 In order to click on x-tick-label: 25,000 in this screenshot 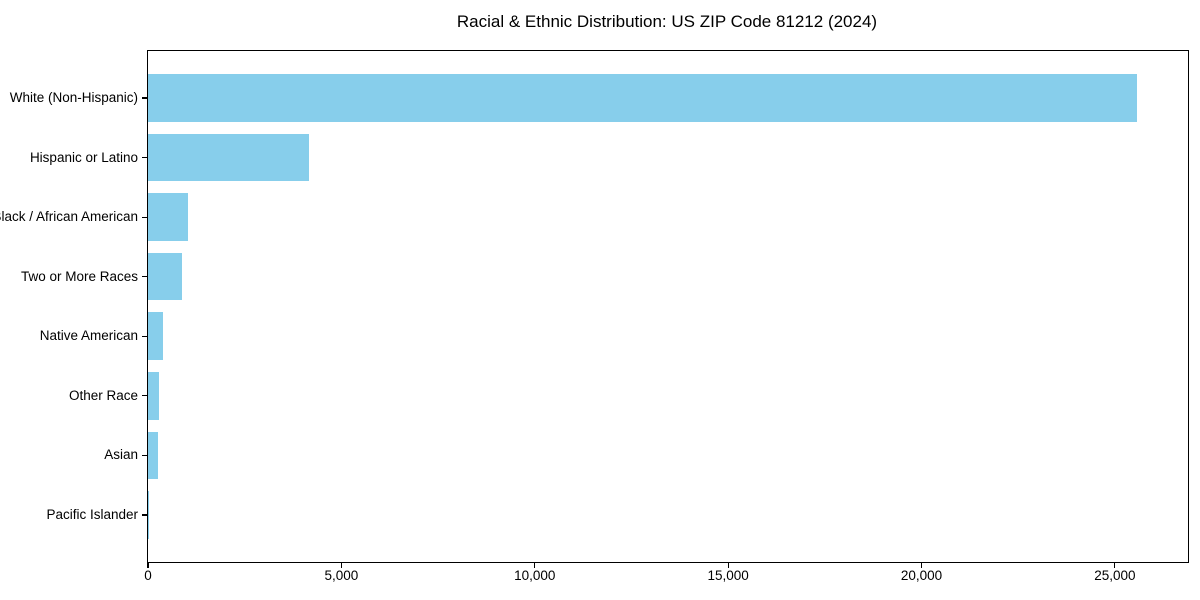, I will do `click(1115, 575)`.